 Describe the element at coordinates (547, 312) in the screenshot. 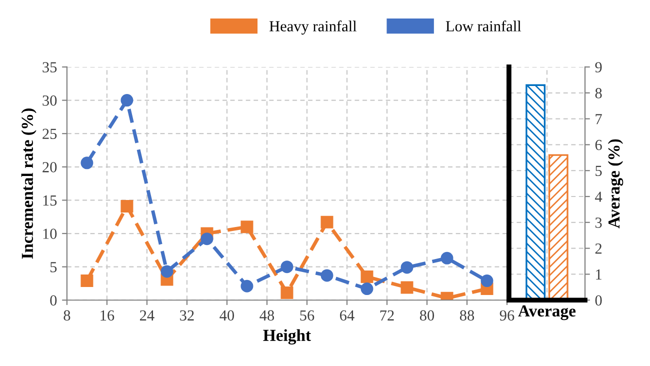

I see `x-tick-label: Average` at that location.